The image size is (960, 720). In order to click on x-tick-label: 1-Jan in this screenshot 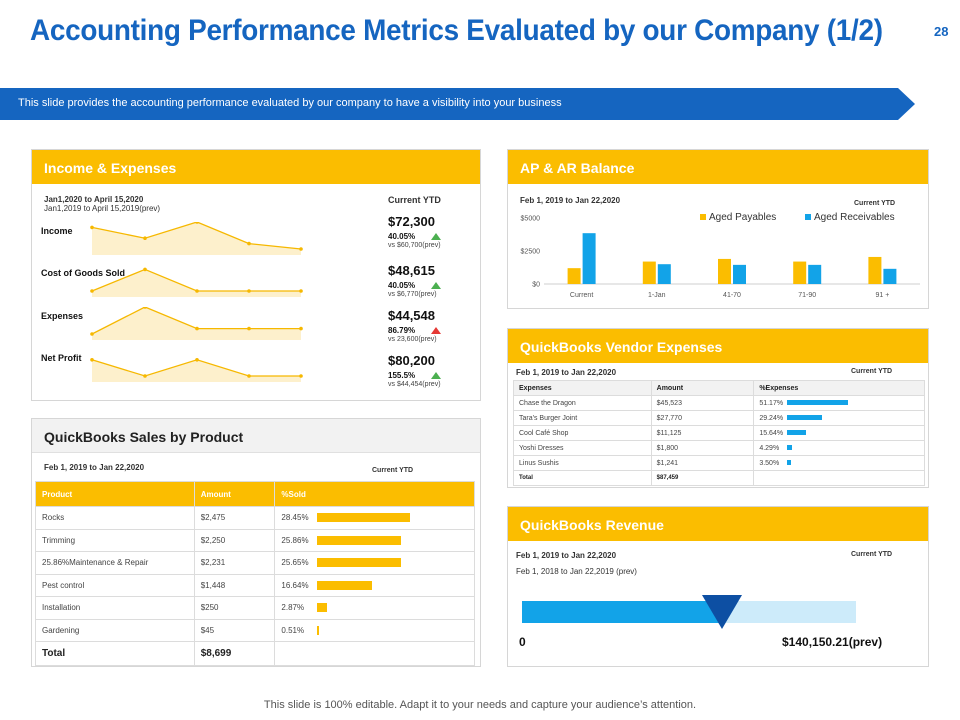, I will do `click(657, 295)`.